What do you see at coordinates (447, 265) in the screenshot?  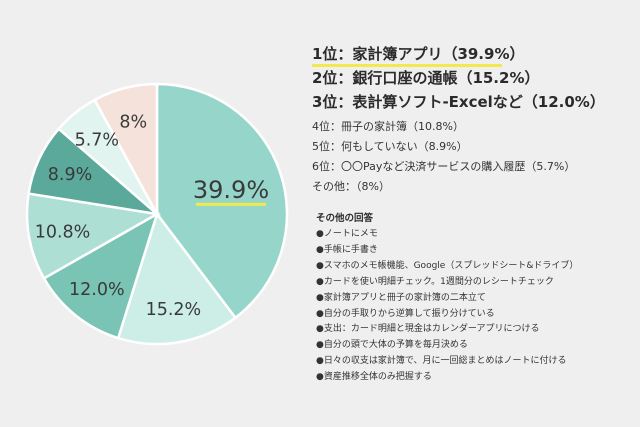 I see `other-answer-item: ●スマホのメモ帳機能、Google（スプレッドシート&ドライブ）` at bounding box center [447, 265].